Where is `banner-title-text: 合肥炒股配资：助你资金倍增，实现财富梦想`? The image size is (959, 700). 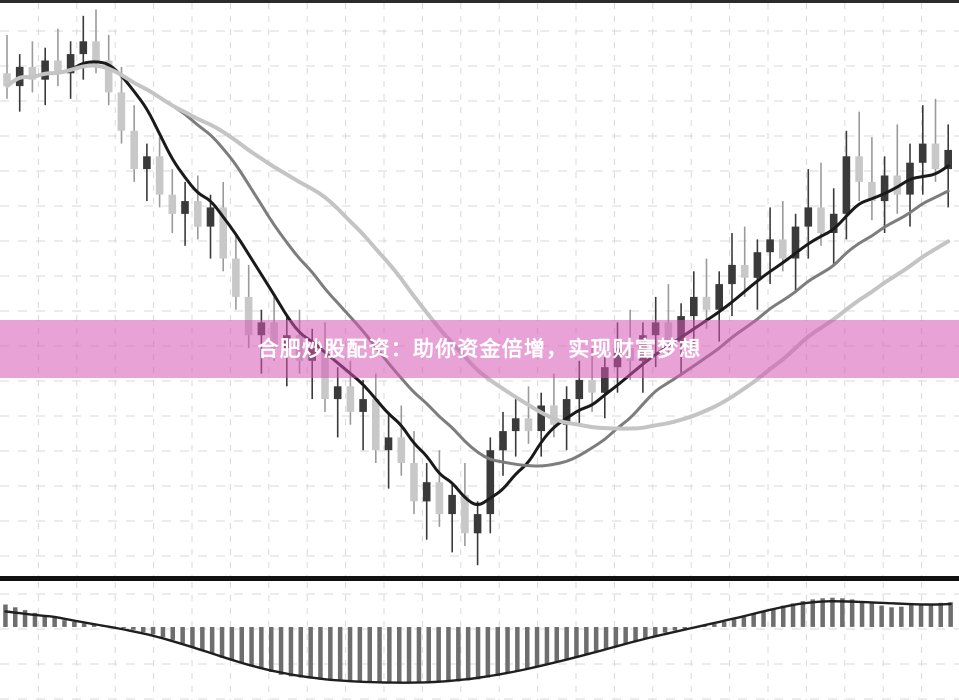 banner-title-text: 合肥炒股配资：助你资金倍增，实现财富梦想 is located at coordinates (479, 349).